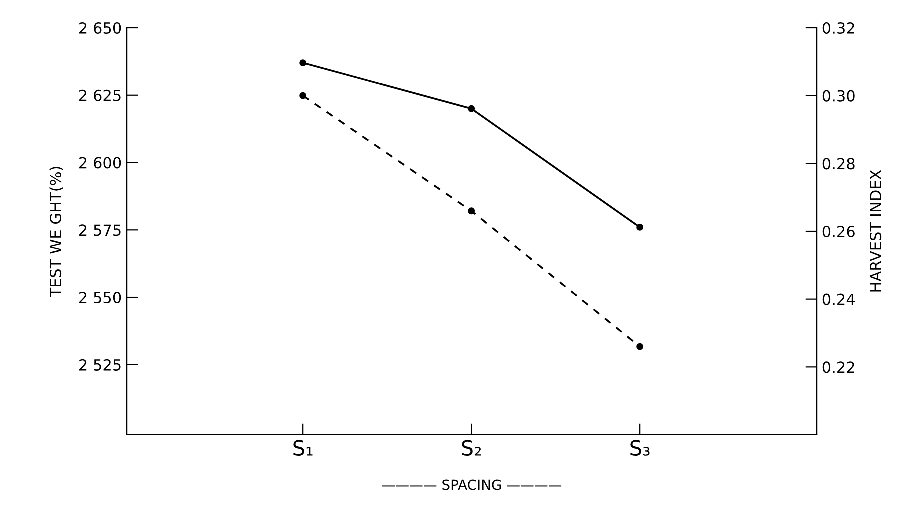  I want to click on y2-tick-label: 0.24, so click(839, 300).